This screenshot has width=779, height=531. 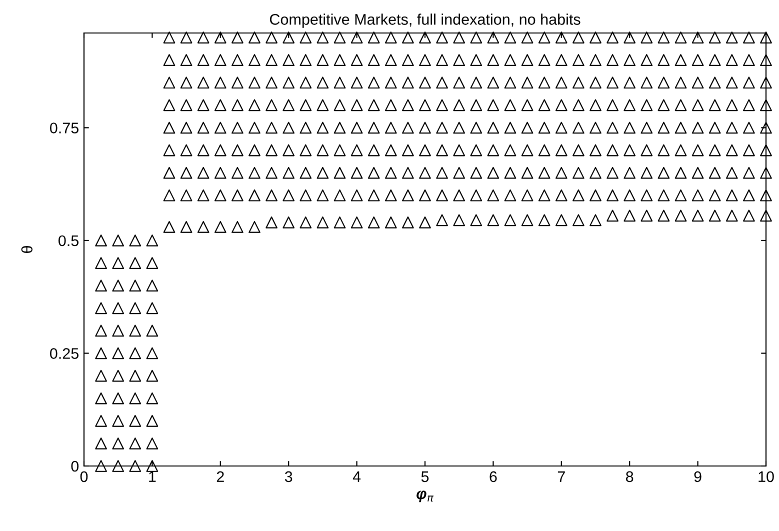 I want to click on x-tick-label: 5, so click(x=425, y=476).